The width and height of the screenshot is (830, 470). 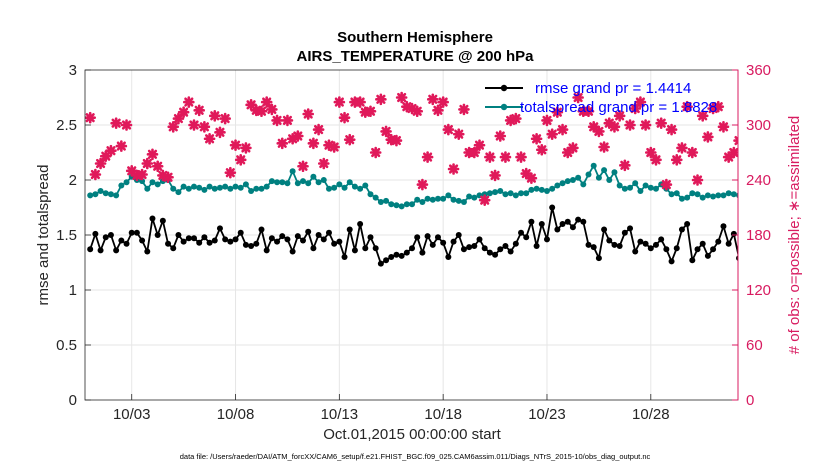 I want to click on y-tick-label: 3, so click(x=73, y=70).